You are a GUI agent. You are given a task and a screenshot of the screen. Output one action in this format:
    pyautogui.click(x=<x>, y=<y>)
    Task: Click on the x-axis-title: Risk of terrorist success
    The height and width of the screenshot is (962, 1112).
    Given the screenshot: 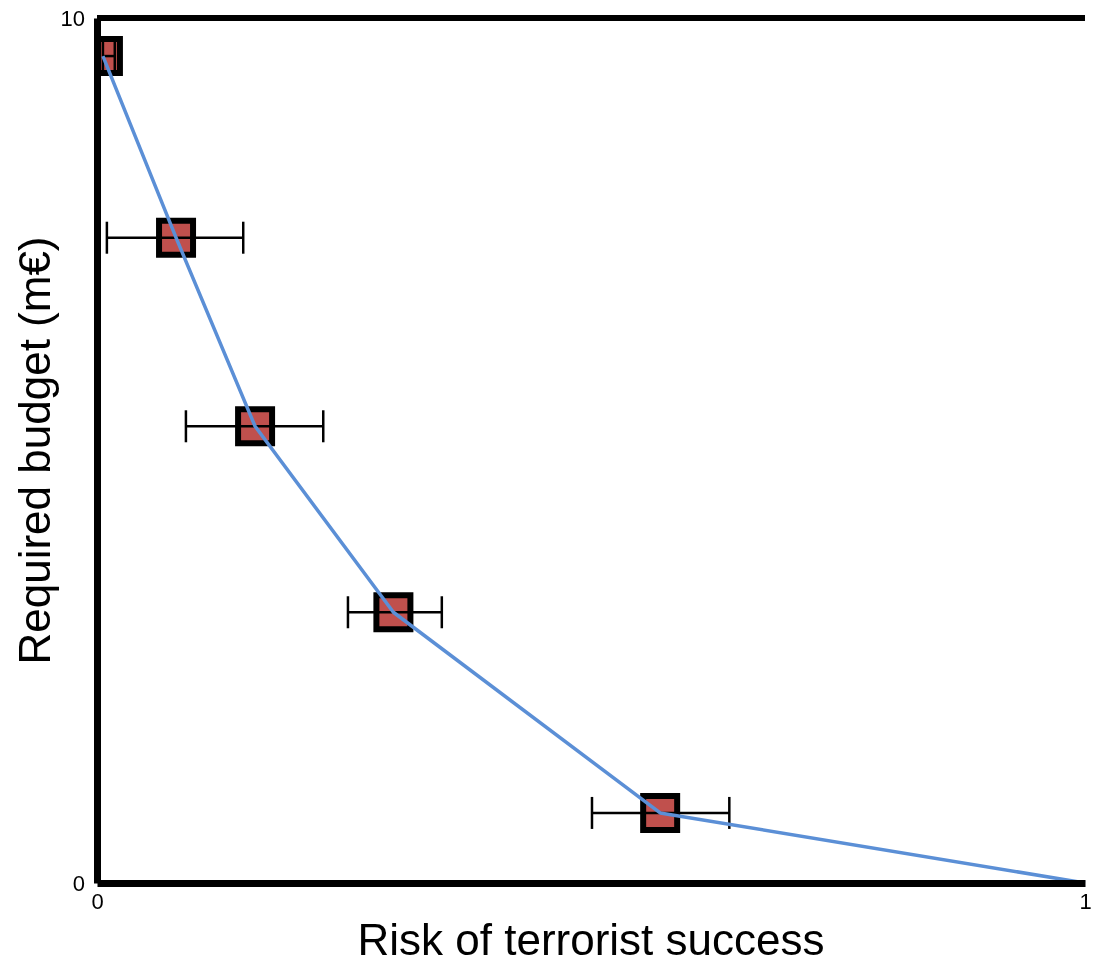 What is the action you would take?
    pyautogui.click(x=591, y=938)
    